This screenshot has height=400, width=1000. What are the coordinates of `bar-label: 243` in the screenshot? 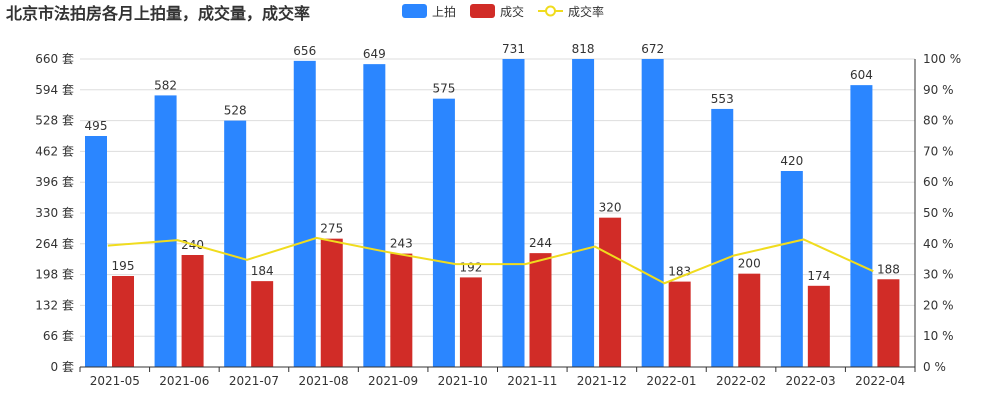 It's located at (401, 244).